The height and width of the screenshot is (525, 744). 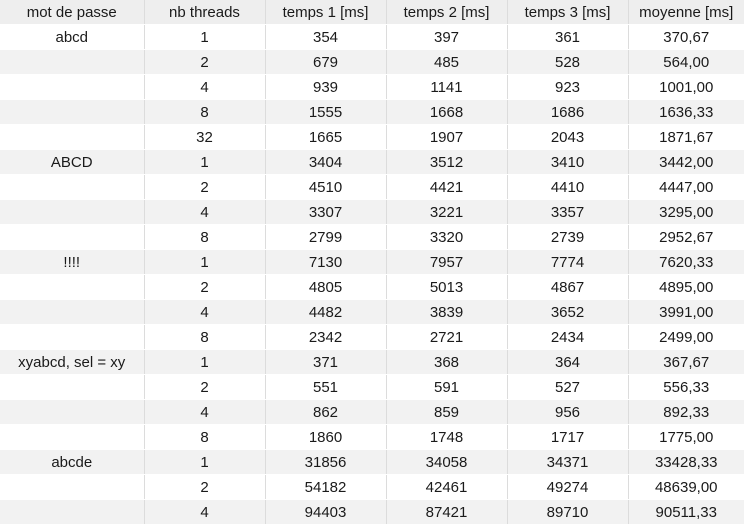 What do you see at coordinates (686, 287) in the screenshot?
I see `average-cell: 4895,00` at bounding box center [686, 287].